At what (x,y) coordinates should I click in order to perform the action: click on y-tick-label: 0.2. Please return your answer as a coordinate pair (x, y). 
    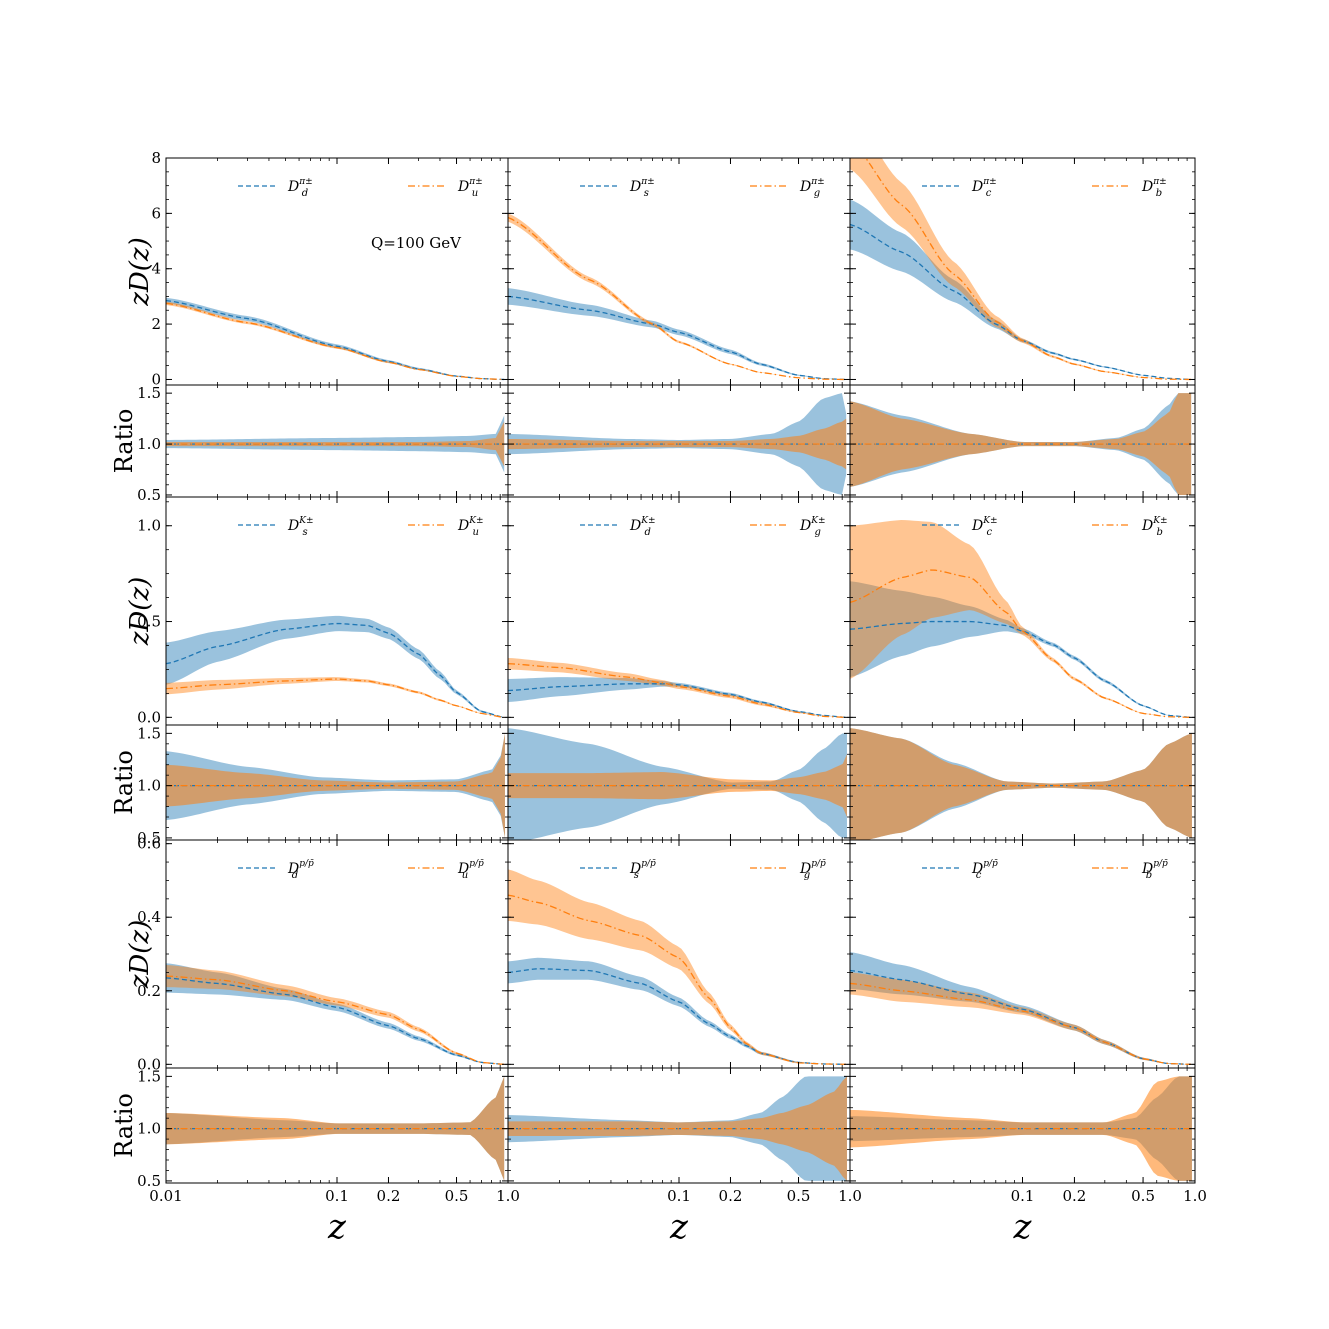
    Looking at the image, I should click on (149, 991).